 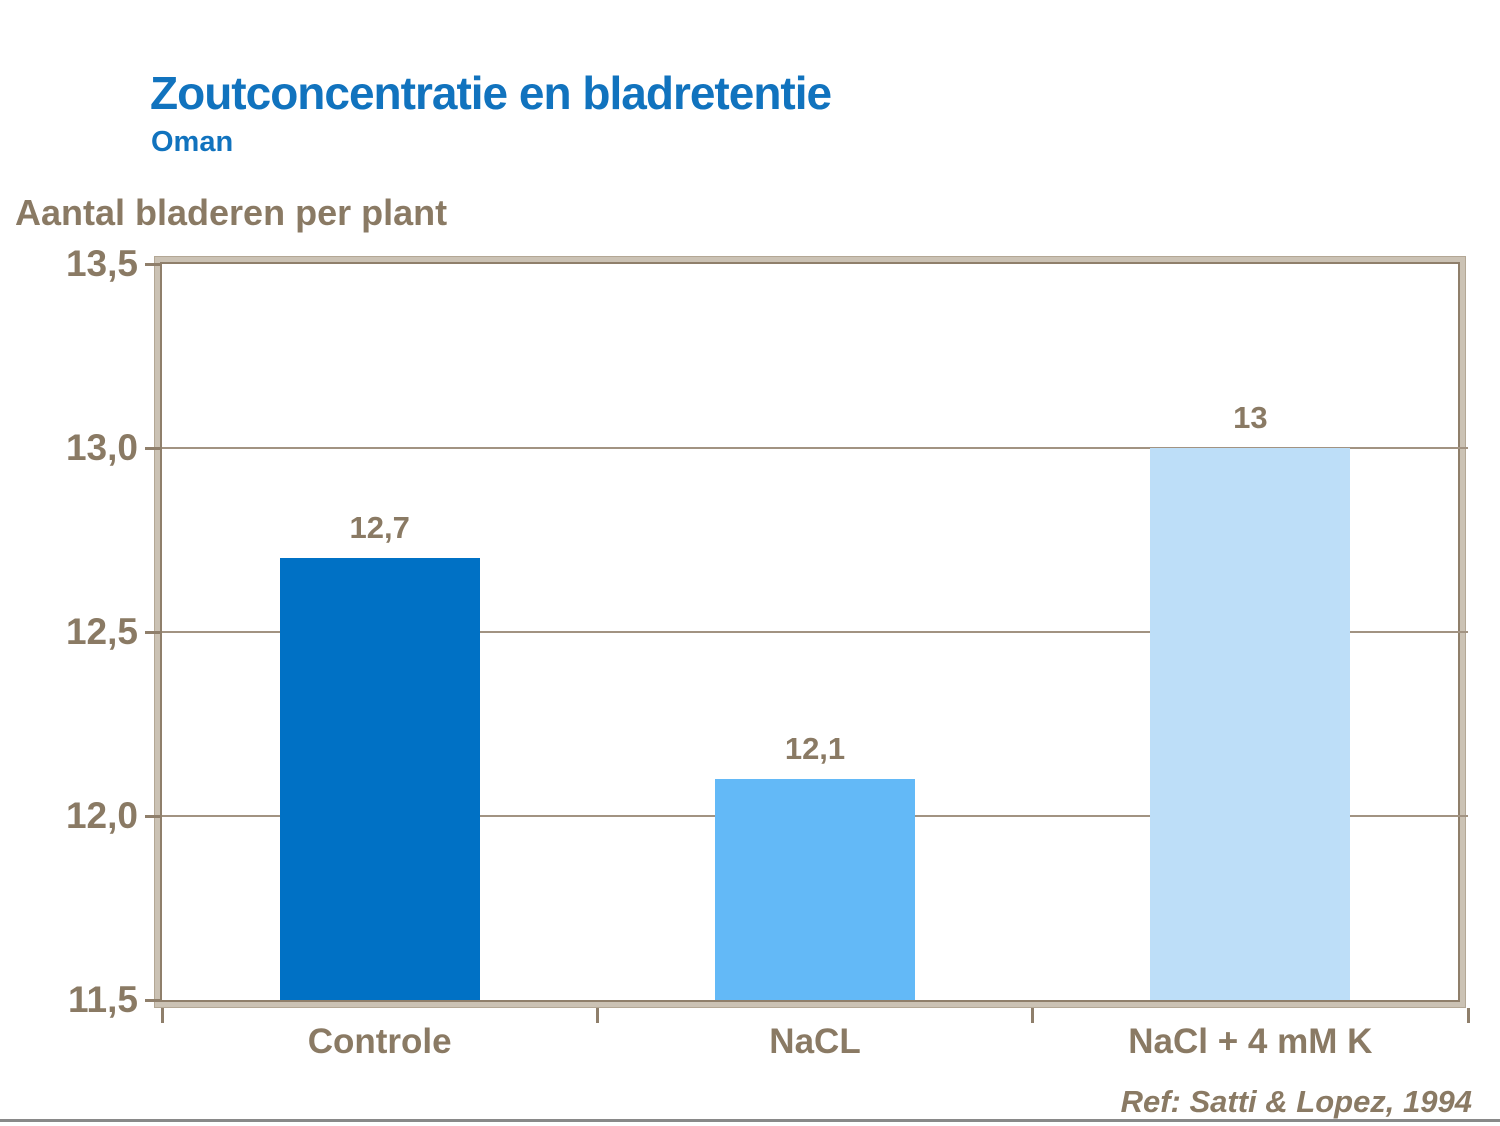 What do you see at coordinates (750, 1120) in the screenshot?
I see `footer-rule` at bounding box center [750, 1120].